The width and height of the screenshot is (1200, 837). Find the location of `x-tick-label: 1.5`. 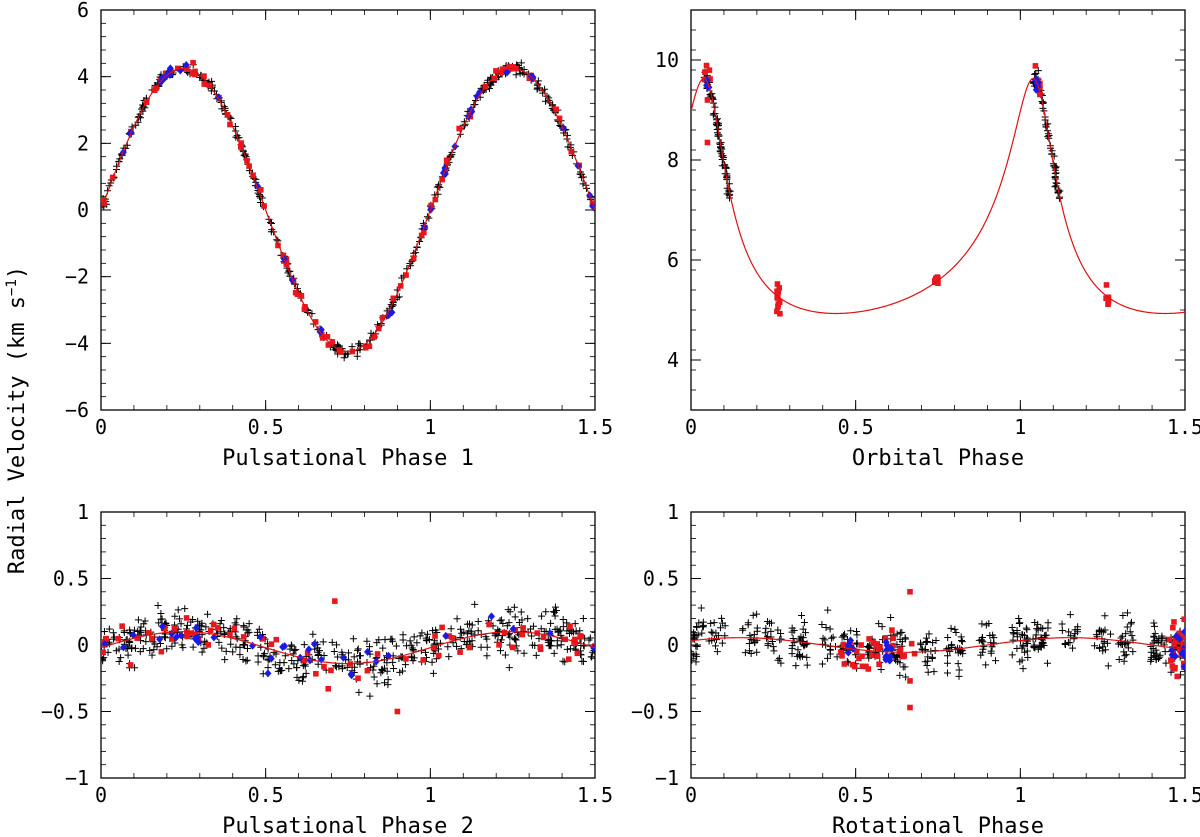

x-tick-label: 1.5 is located at coordinates (1183, 795).